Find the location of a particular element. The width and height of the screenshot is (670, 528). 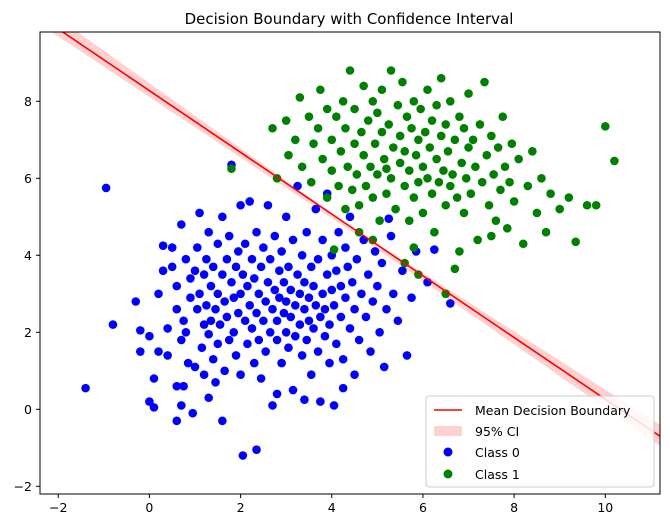

legend-class1-swatch is located at coordinates (448, 474).